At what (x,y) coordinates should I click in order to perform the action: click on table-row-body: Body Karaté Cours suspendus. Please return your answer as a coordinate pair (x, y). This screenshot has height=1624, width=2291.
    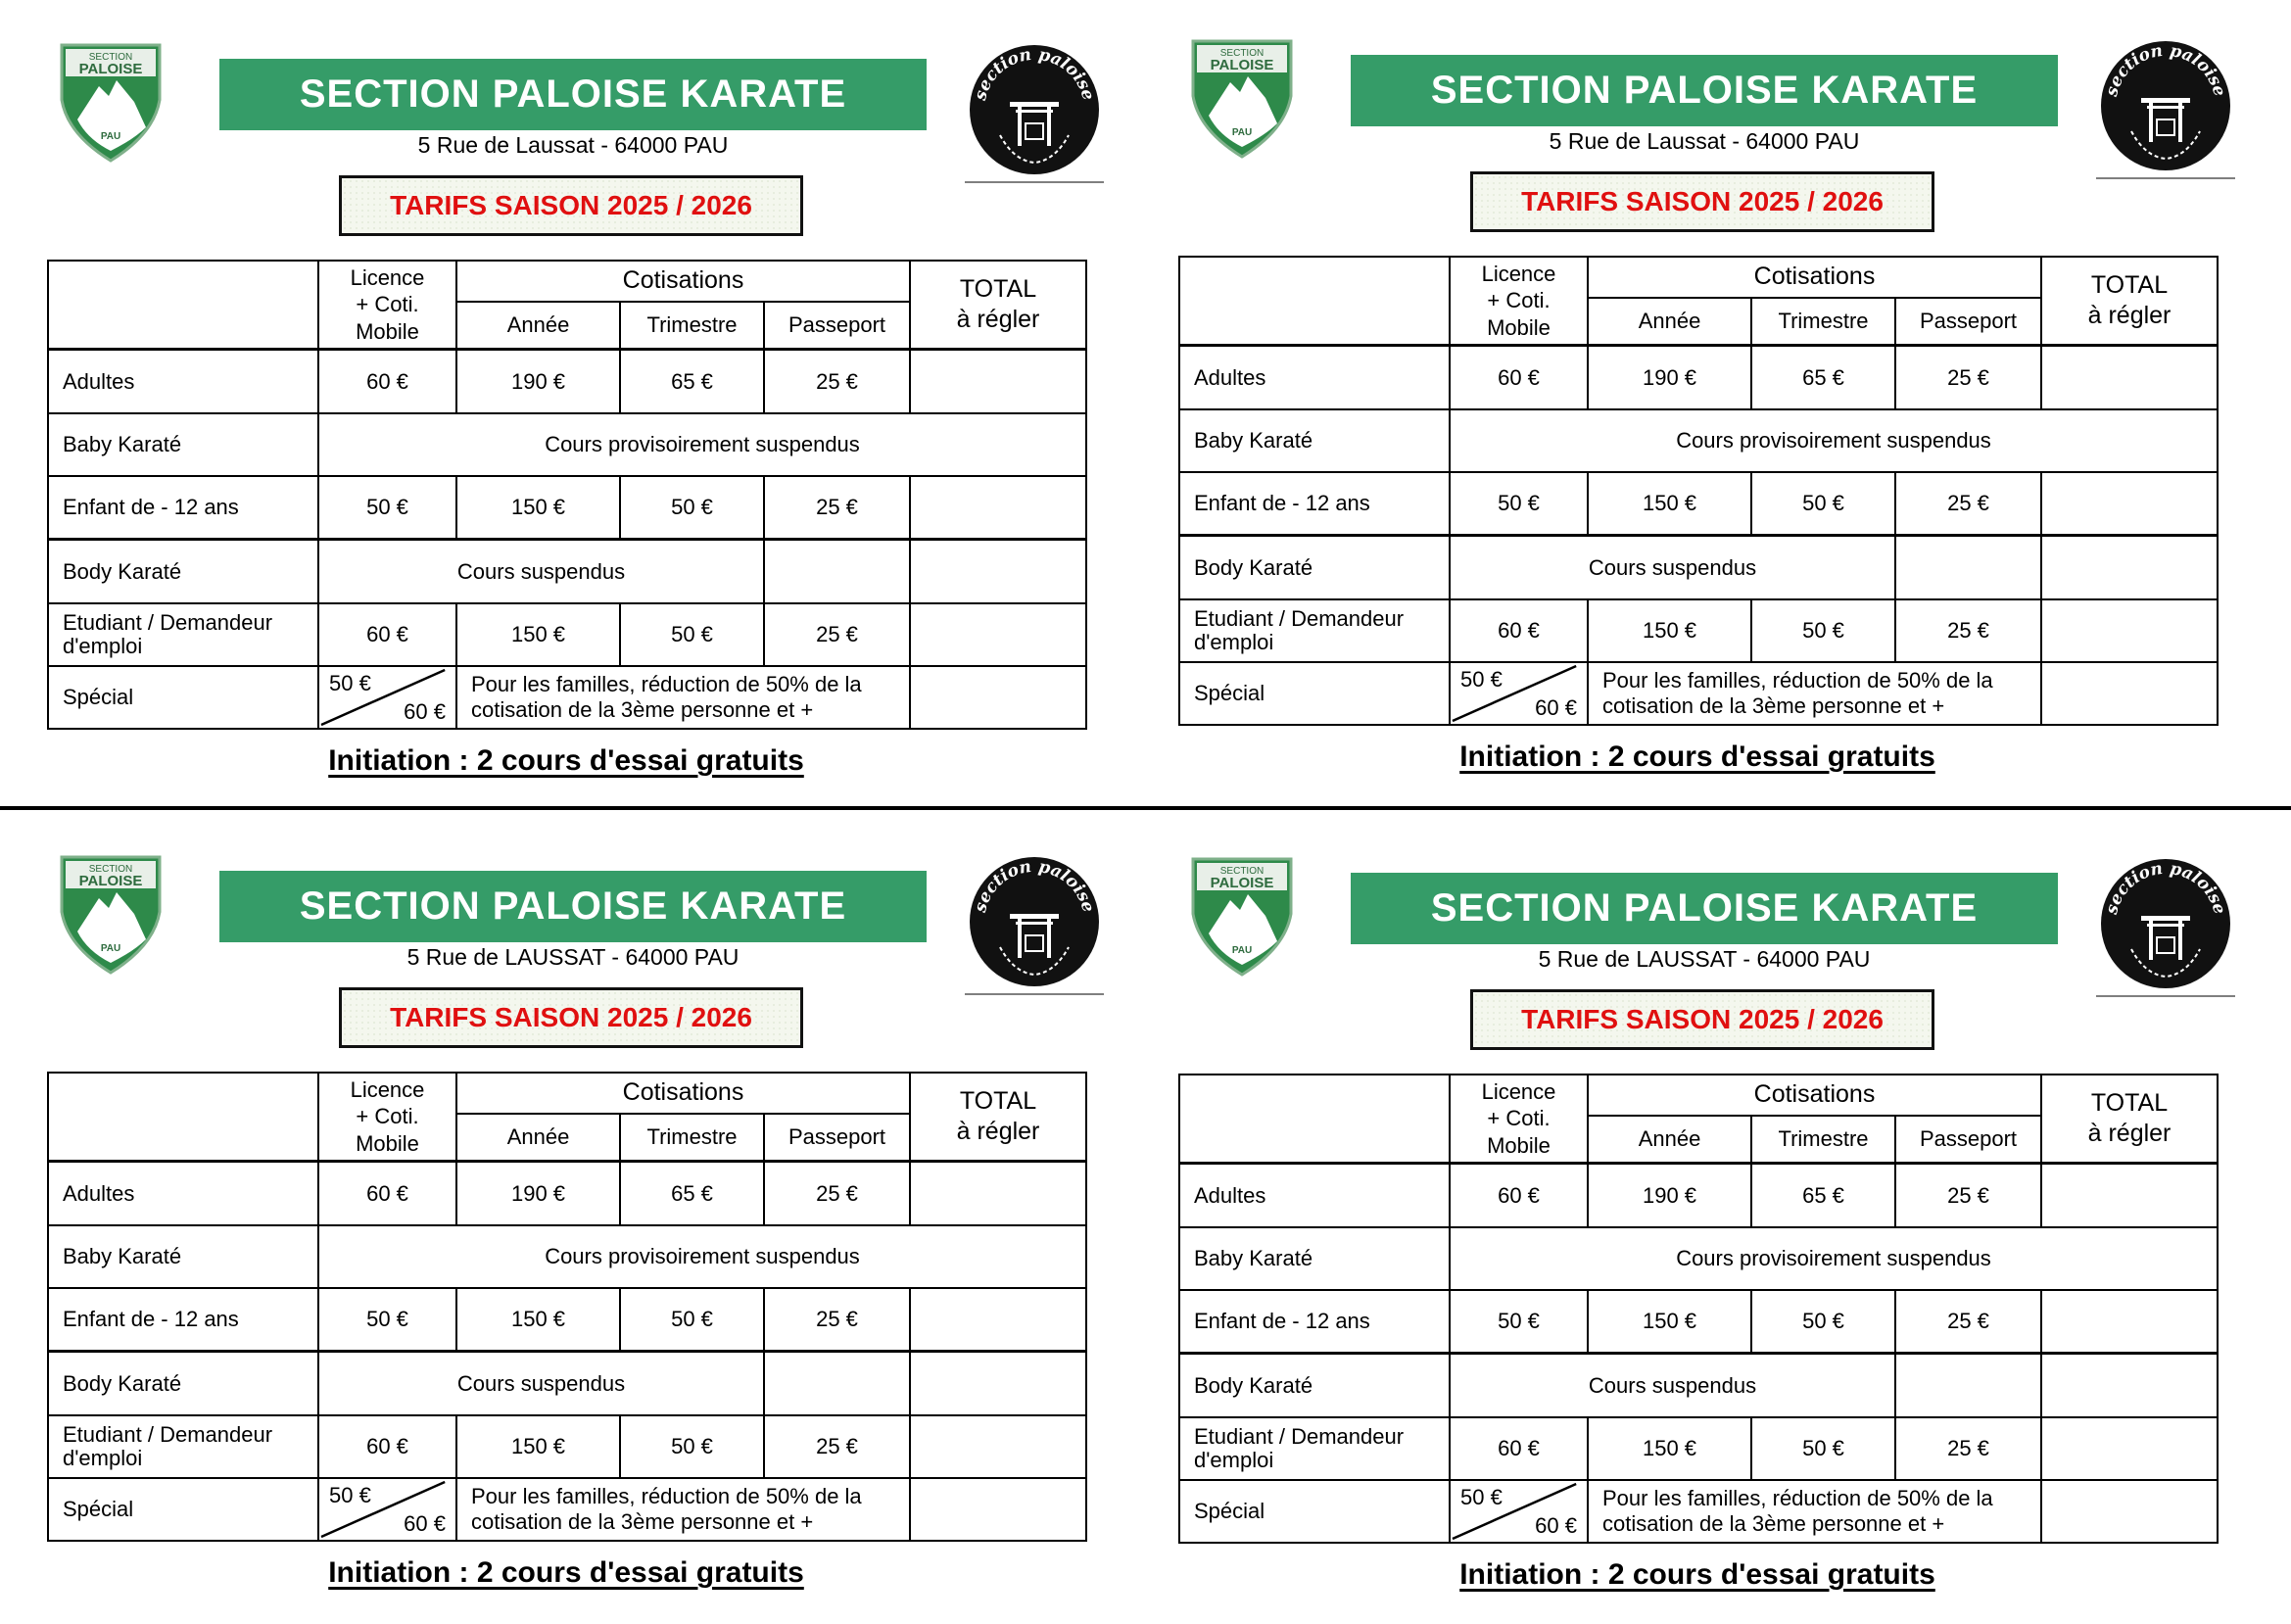
    Looking at the image, I should click on (1698, 567).